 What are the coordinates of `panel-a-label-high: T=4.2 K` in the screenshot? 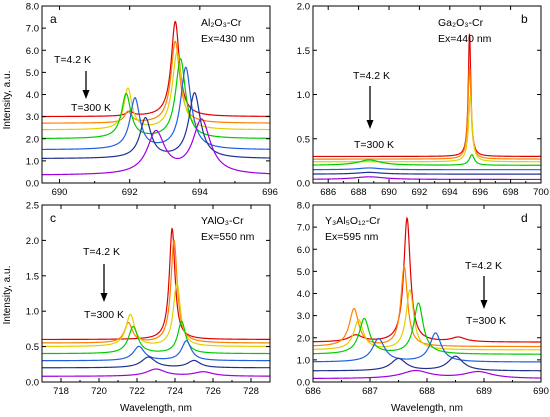 It's located at (72, 60).